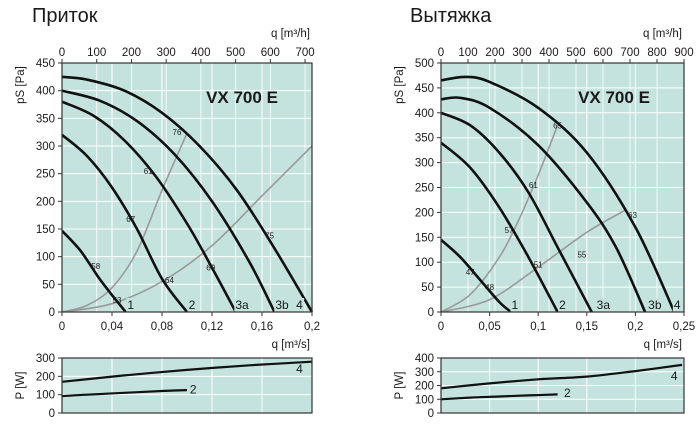 The width and height of the screenshot is (700, 445). What do you see at coordinates (441, 327) in the screenshot?
I see `right-pressure-x-tick-label: 0` at bounding box center [441, 327].